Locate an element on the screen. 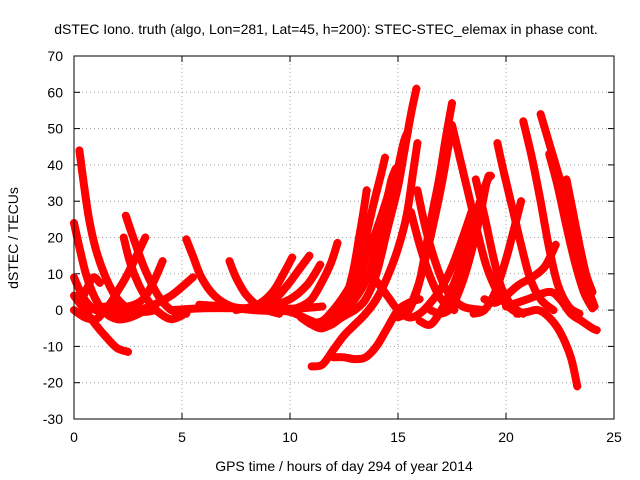 The height and width of the screenshot is (480, 640). series-arc09 is located at coordinates (123, 286).